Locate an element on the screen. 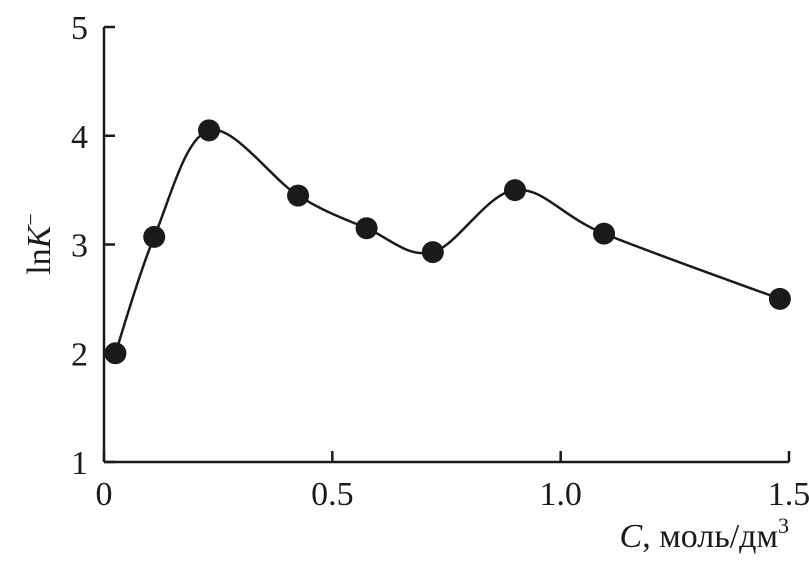  x-axis-ticks: 0 0.5 1.0 1.5 is located at coordinates (452, 482).